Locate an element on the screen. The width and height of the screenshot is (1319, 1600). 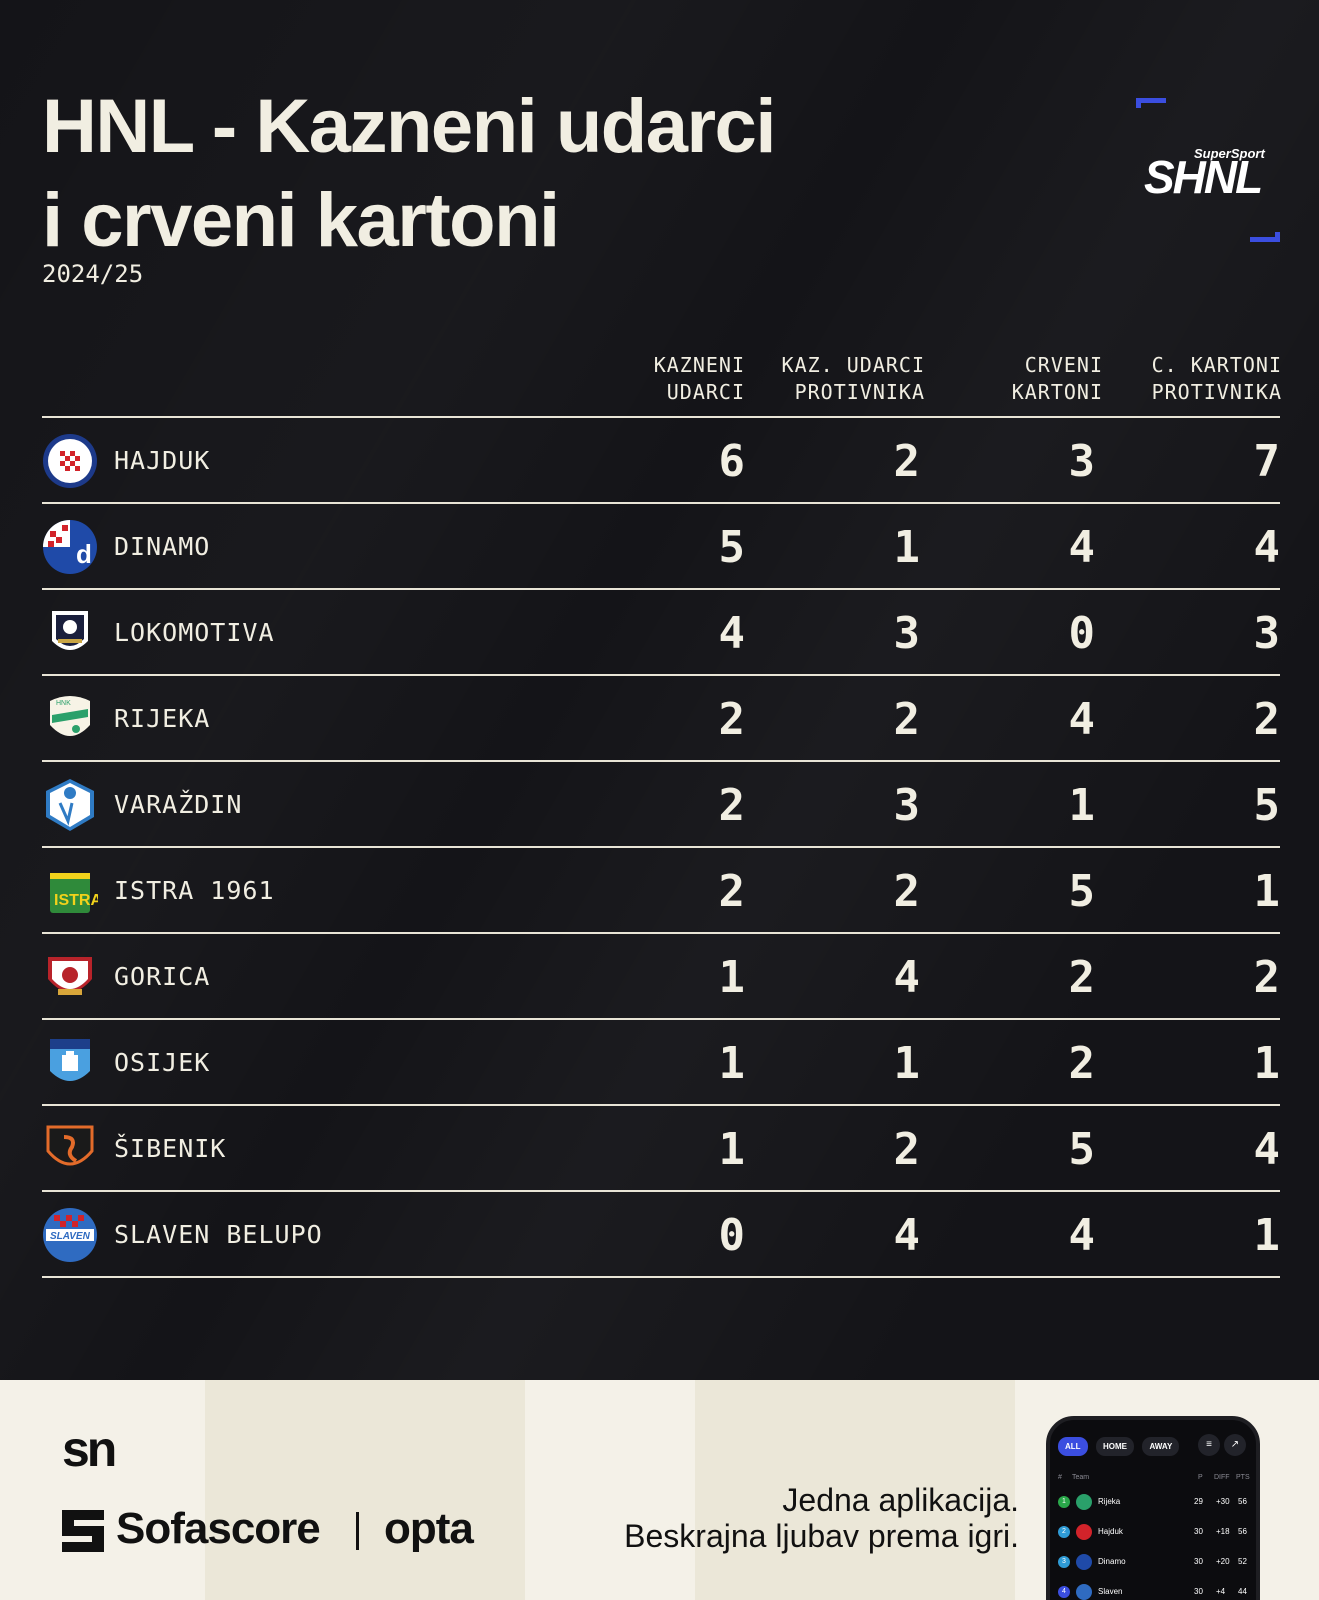
slaven-crest: SLAVEN is located at coordinates (70, 1235).